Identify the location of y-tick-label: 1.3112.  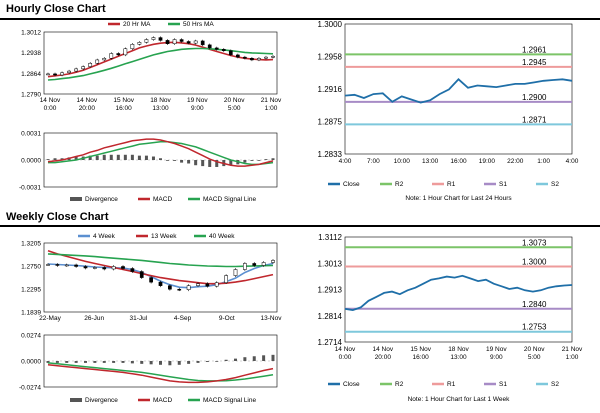
(330, 237).